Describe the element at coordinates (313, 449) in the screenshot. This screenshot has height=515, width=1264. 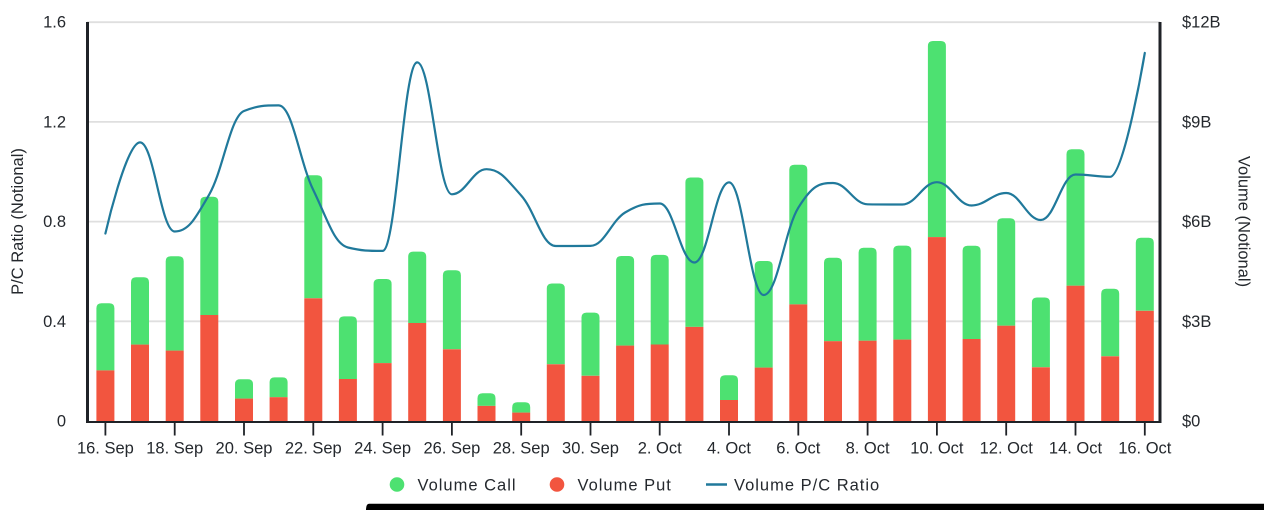
I see `svg-text: 22. Sep` at that location.